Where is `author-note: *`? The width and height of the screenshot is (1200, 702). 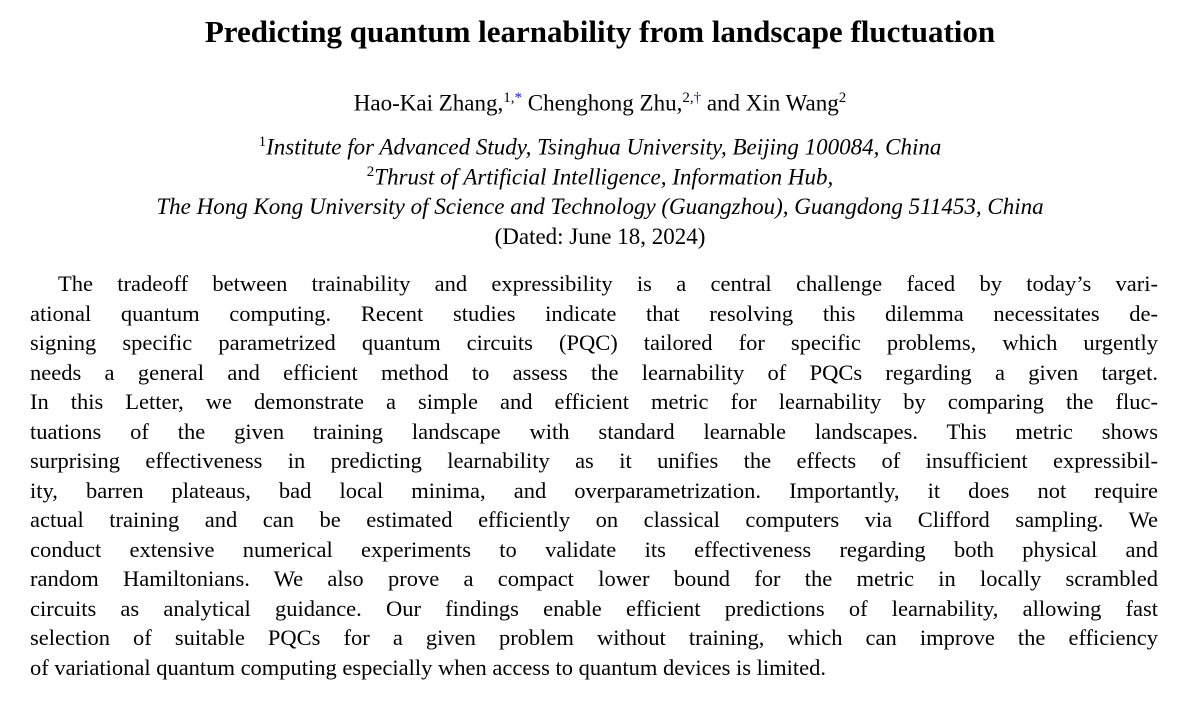 author-note: * is located at coordinates (518, 98).